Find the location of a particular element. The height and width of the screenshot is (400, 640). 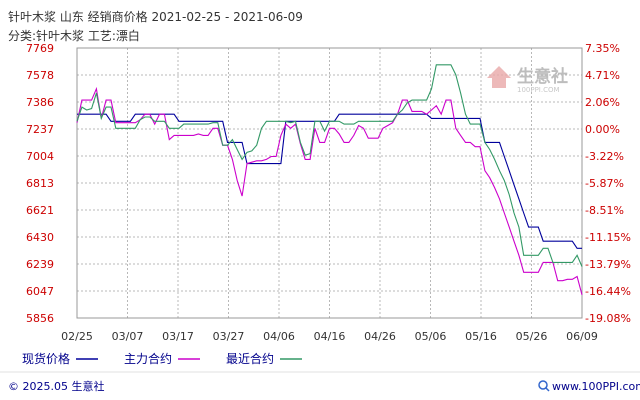

x-tick-label: 03/07 is located at coordinates (128, 336).